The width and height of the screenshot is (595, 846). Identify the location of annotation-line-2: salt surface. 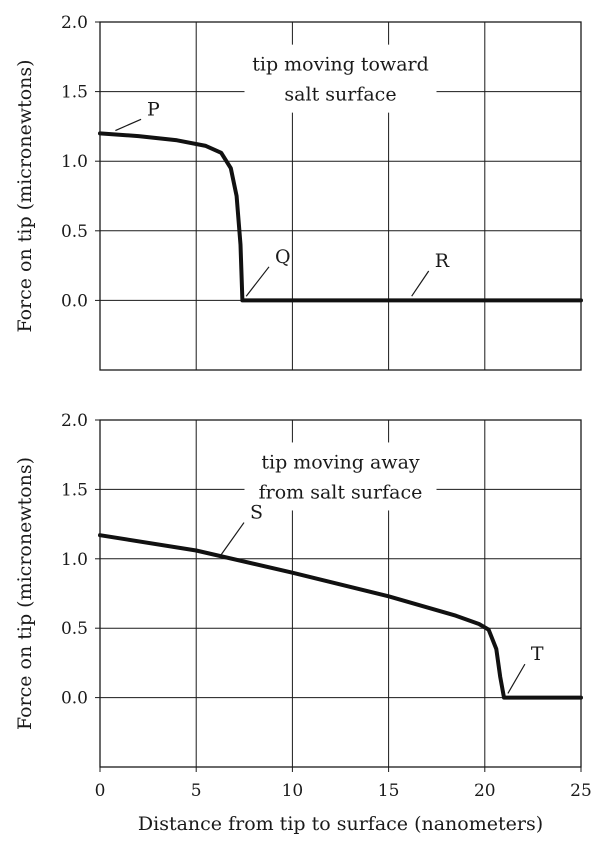
(340, 95).